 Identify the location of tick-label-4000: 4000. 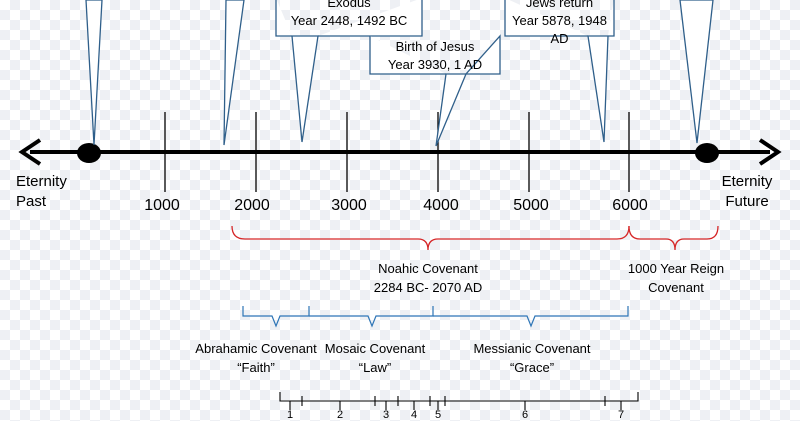
(441, 205).